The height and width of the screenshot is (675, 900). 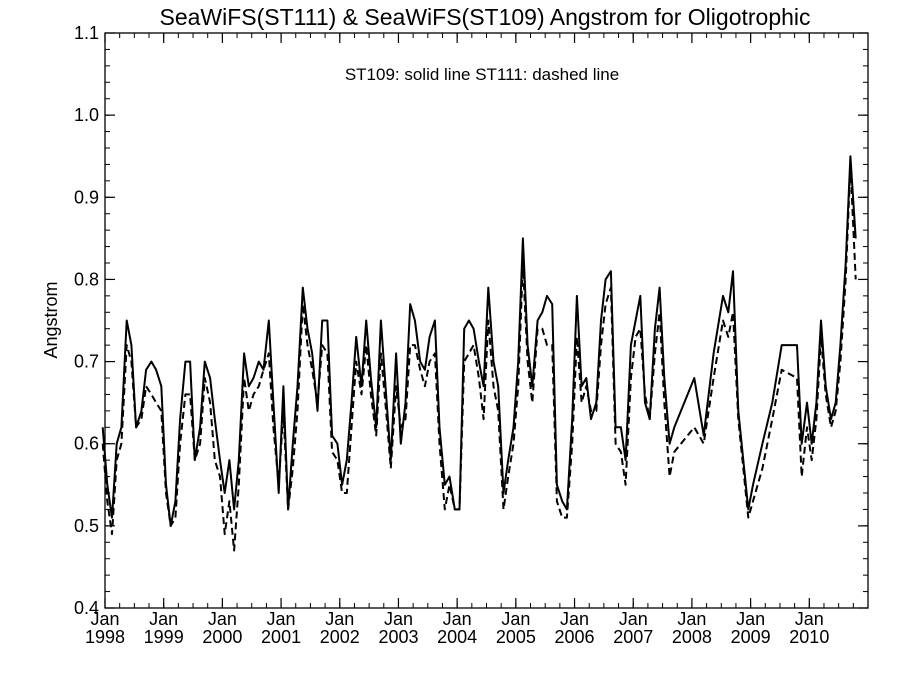 What do you see at coordinates (86, 608) in the screenshot?
I see `y-tick-label: 0.4` at bounding box center [86, 608].